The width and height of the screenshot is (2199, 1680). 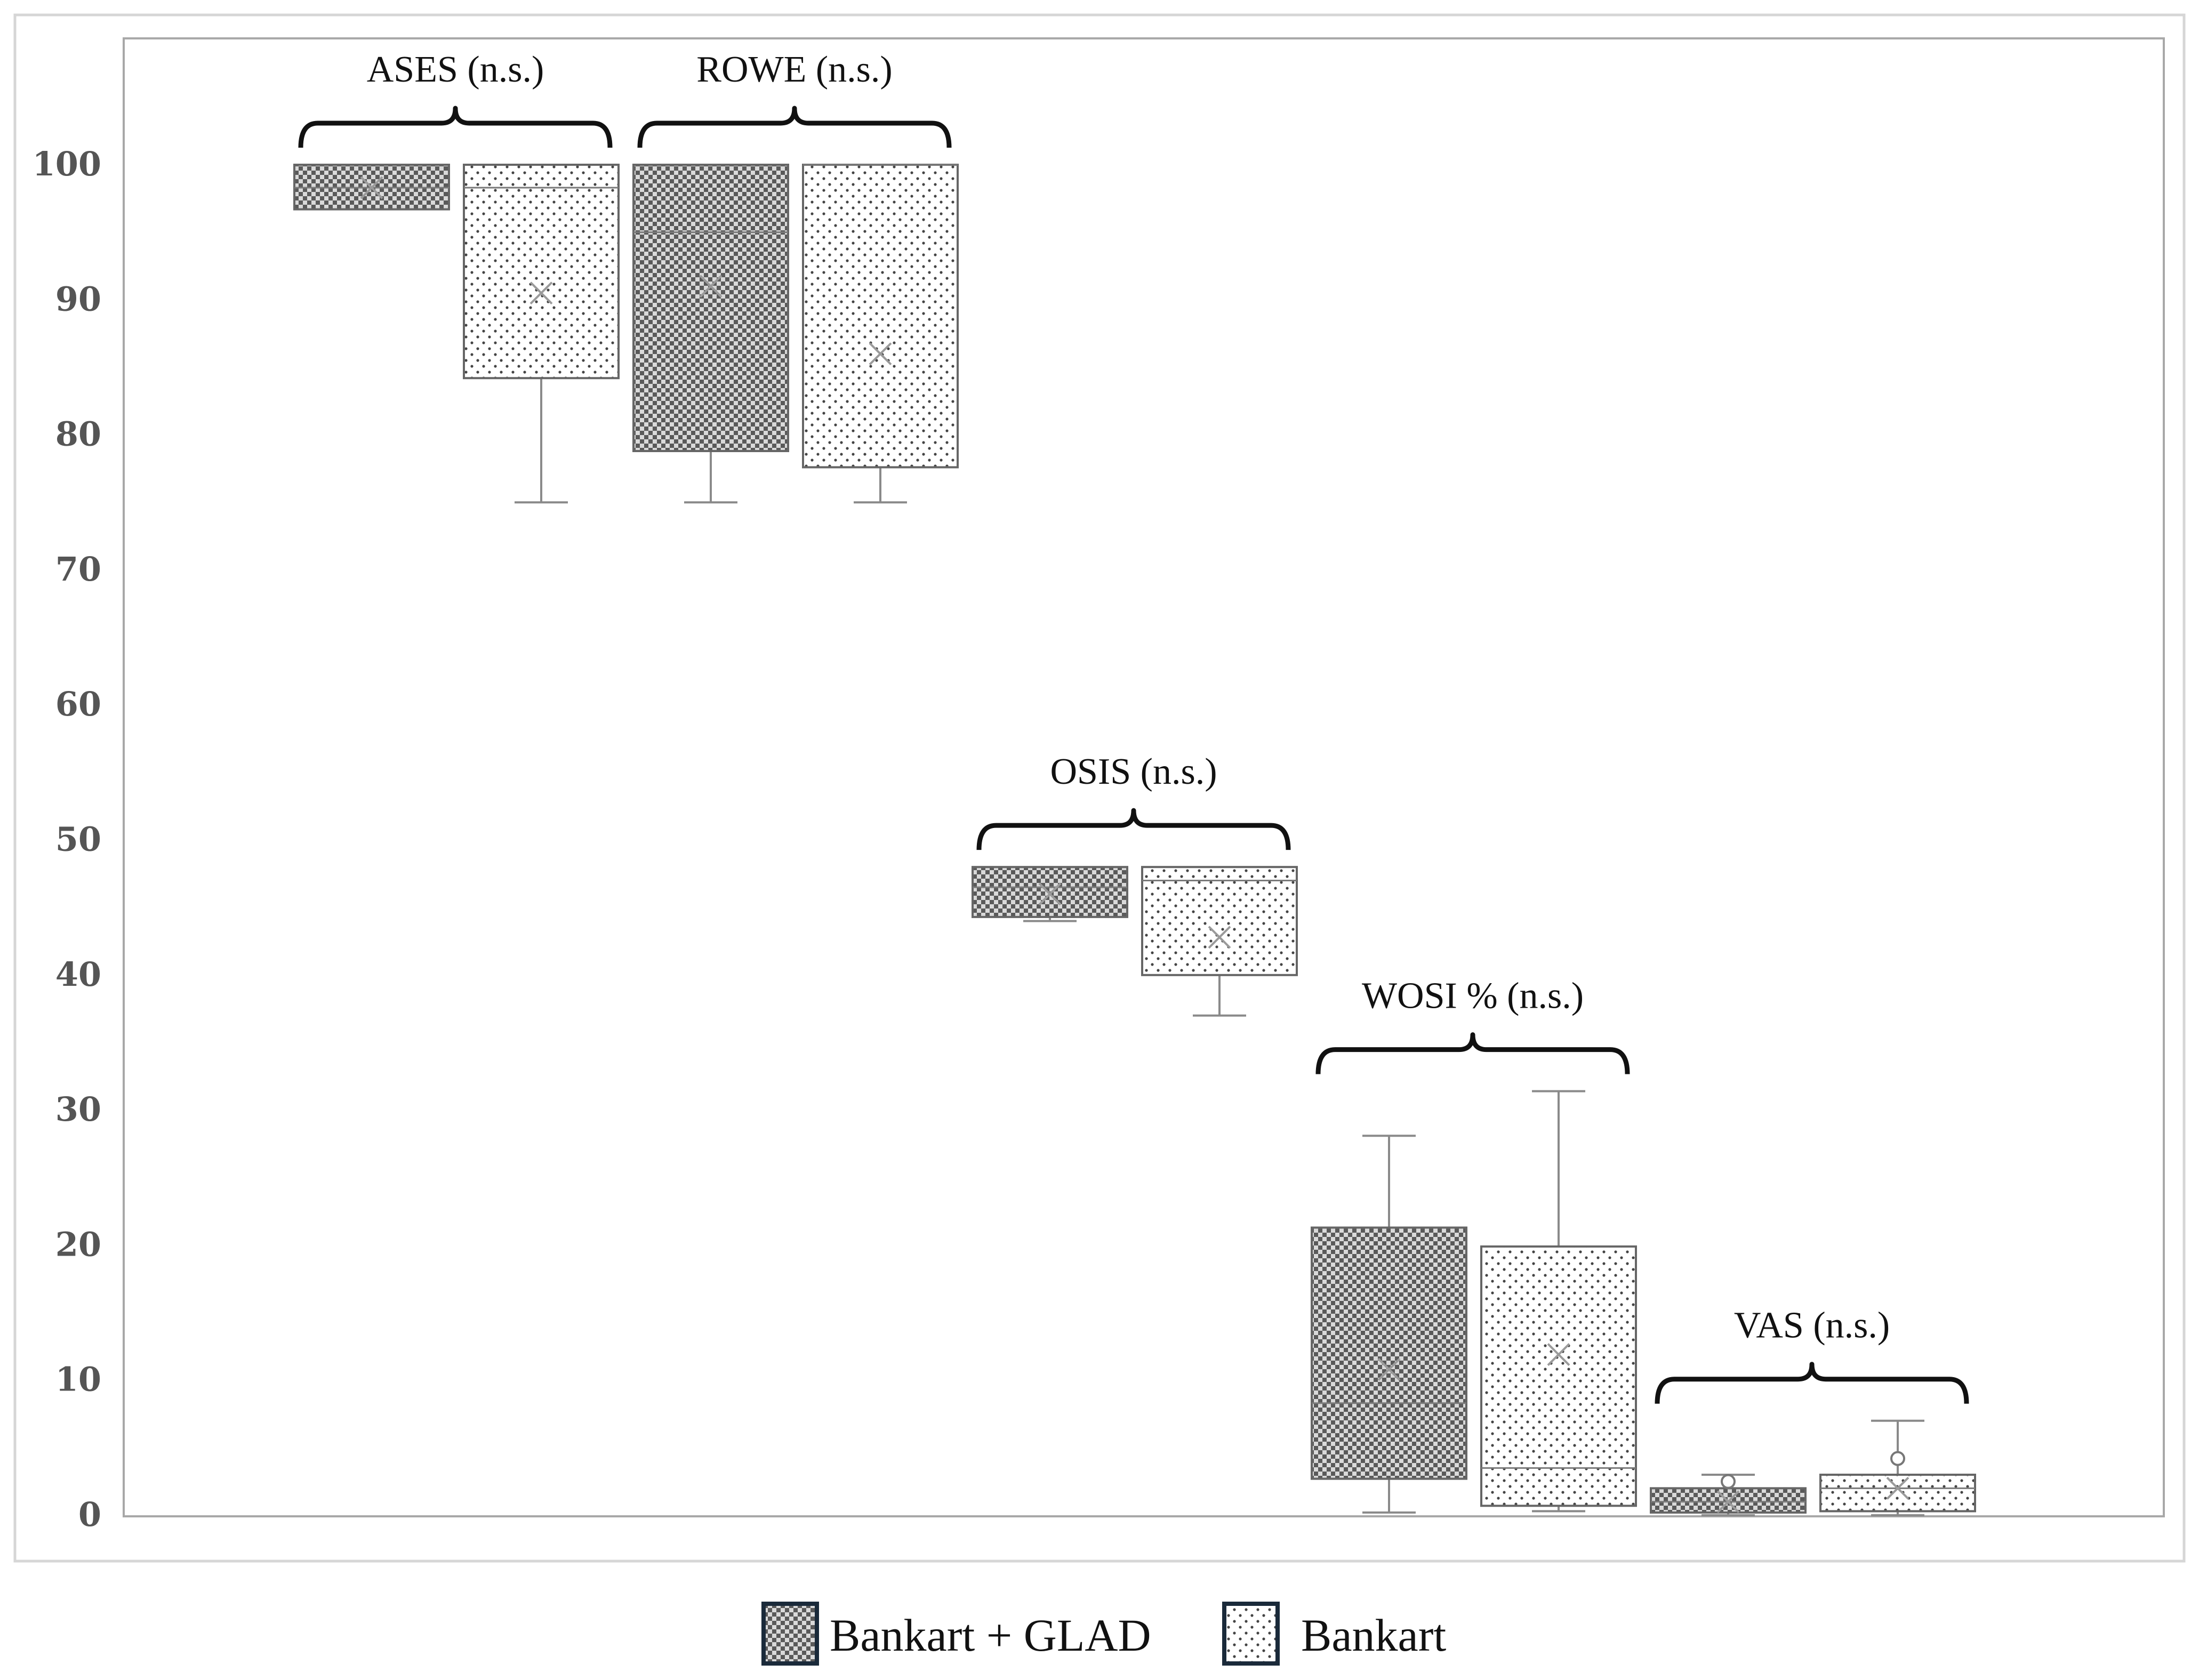 What do you see at coordinates (78, 1379) in the screenshot?
I see `y-tick-label: 10` at bounding box center [78, 1379].